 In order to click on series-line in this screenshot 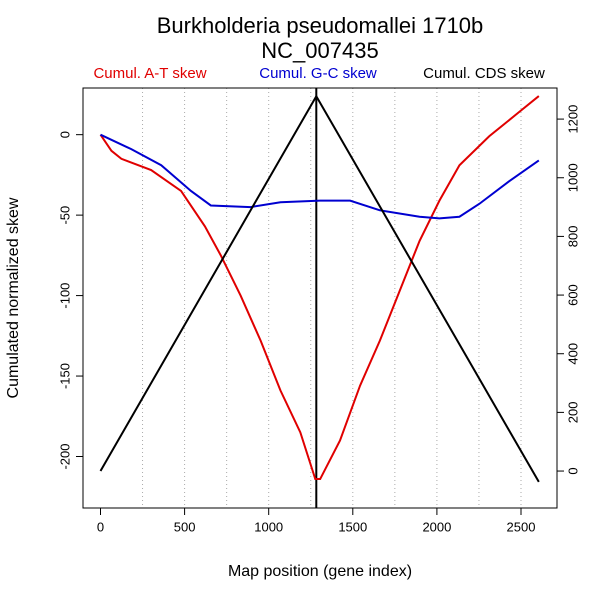, I will do `click(320, 176)`.